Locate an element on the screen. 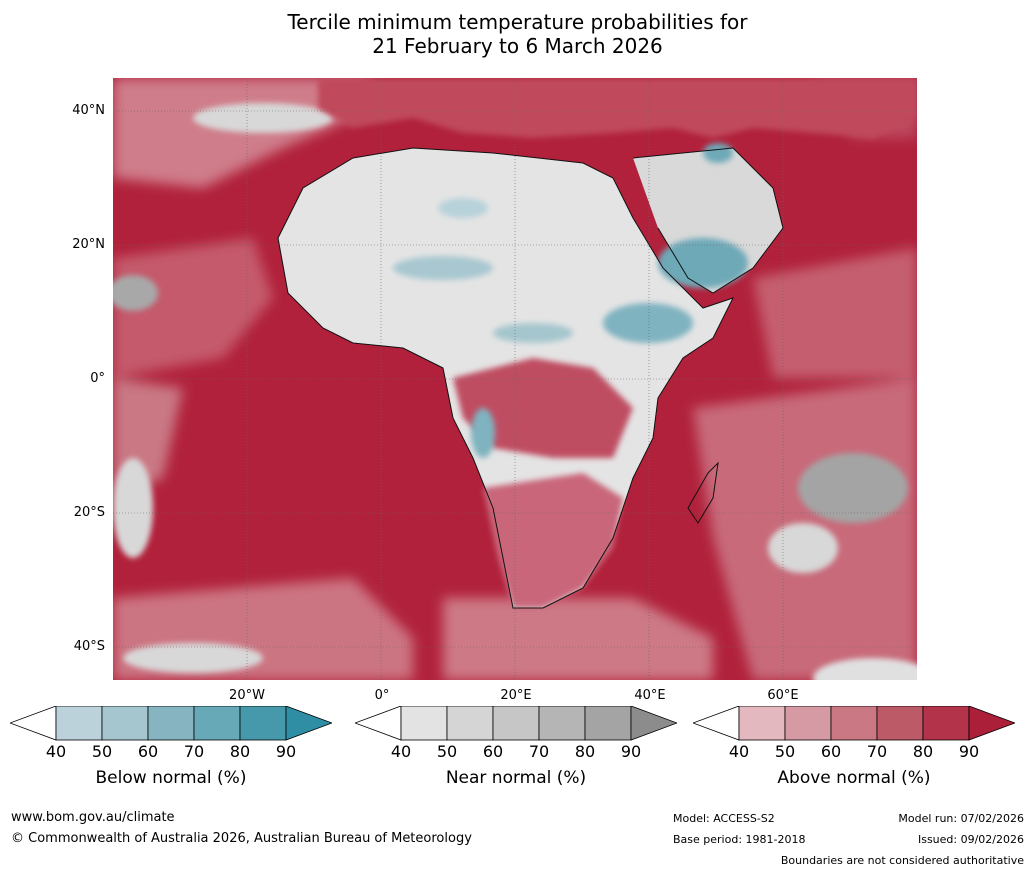  colorbar-title-below: Below normal (%) is located at coordinates (171, 778).